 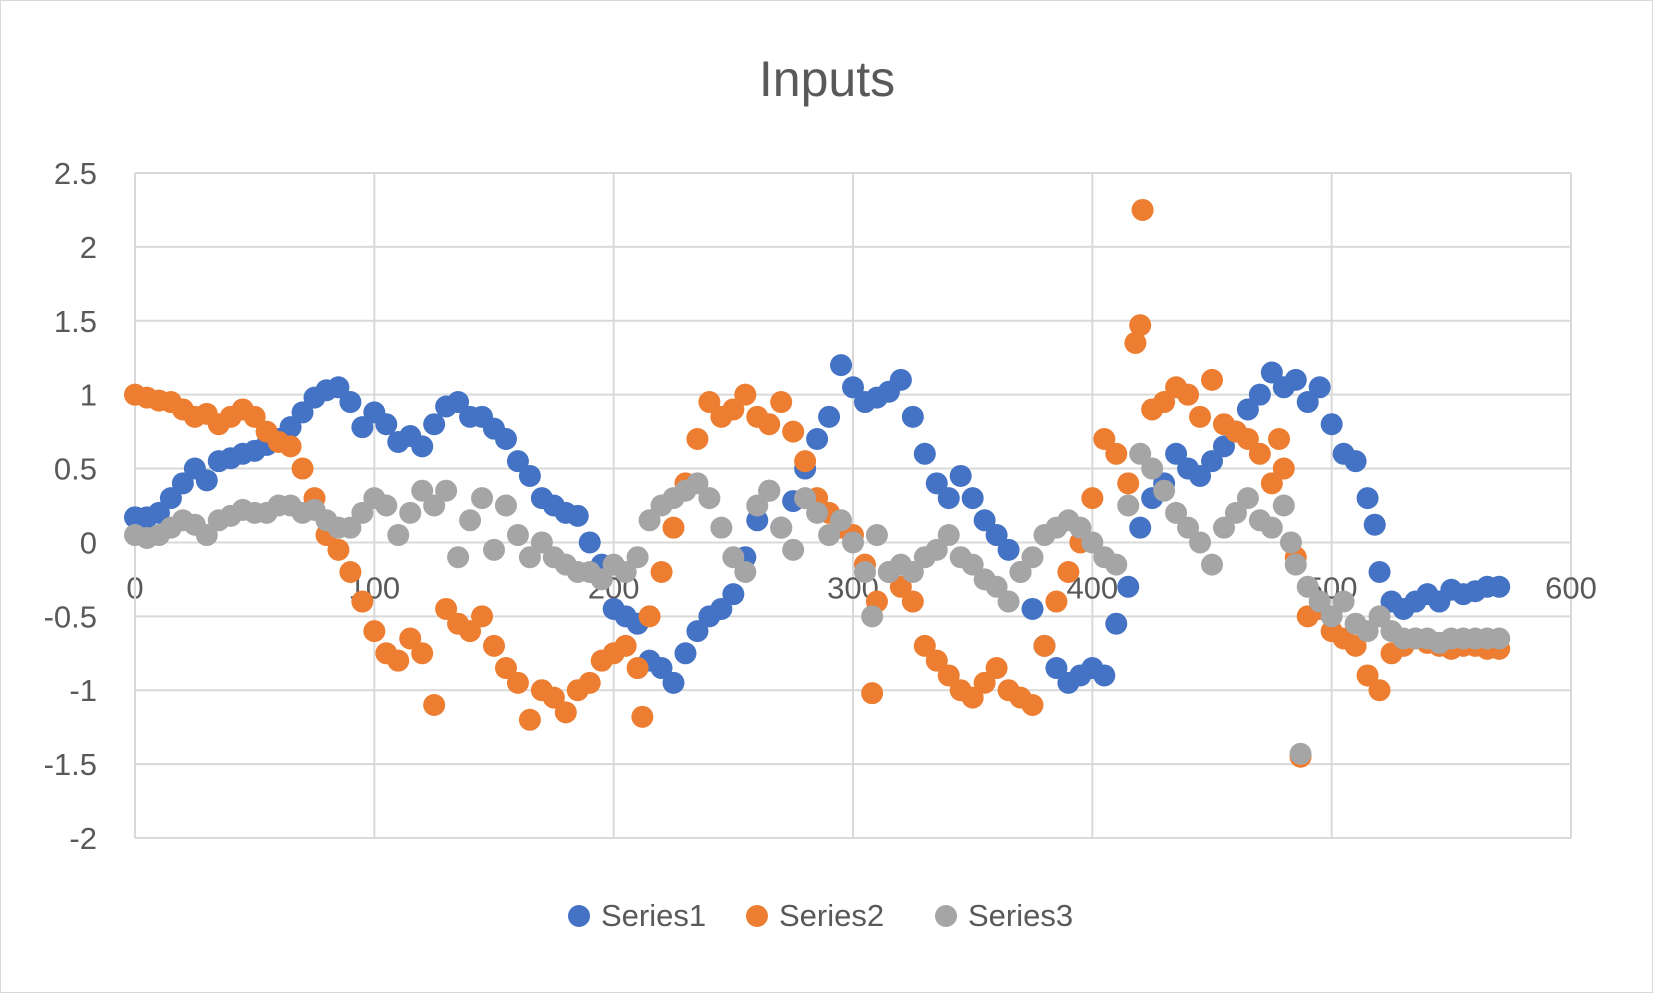 What do you see at coordinates (88, 542) in the screenshot?
I see `y-tick-label: 0` at bounding box center [88, 542].